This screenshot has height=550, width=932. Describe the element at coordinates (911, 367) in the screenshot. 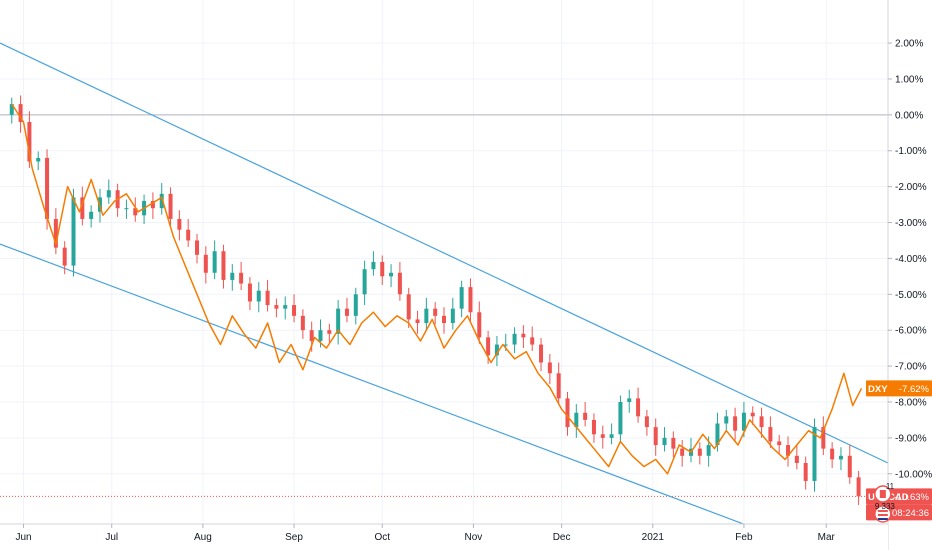

I see `y-axis-tick-label: -7.00%` at that location.